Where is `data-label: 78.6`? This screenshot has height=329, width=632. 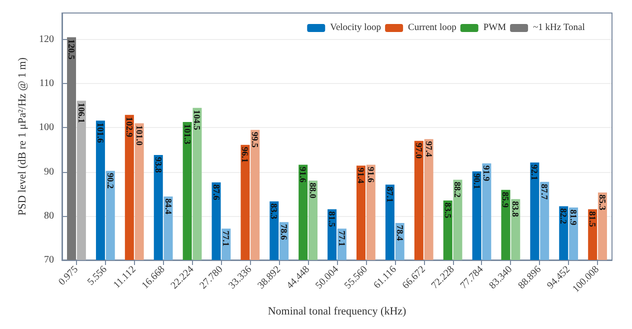
data-label: 78.6 is located at coordinates (284, 232).